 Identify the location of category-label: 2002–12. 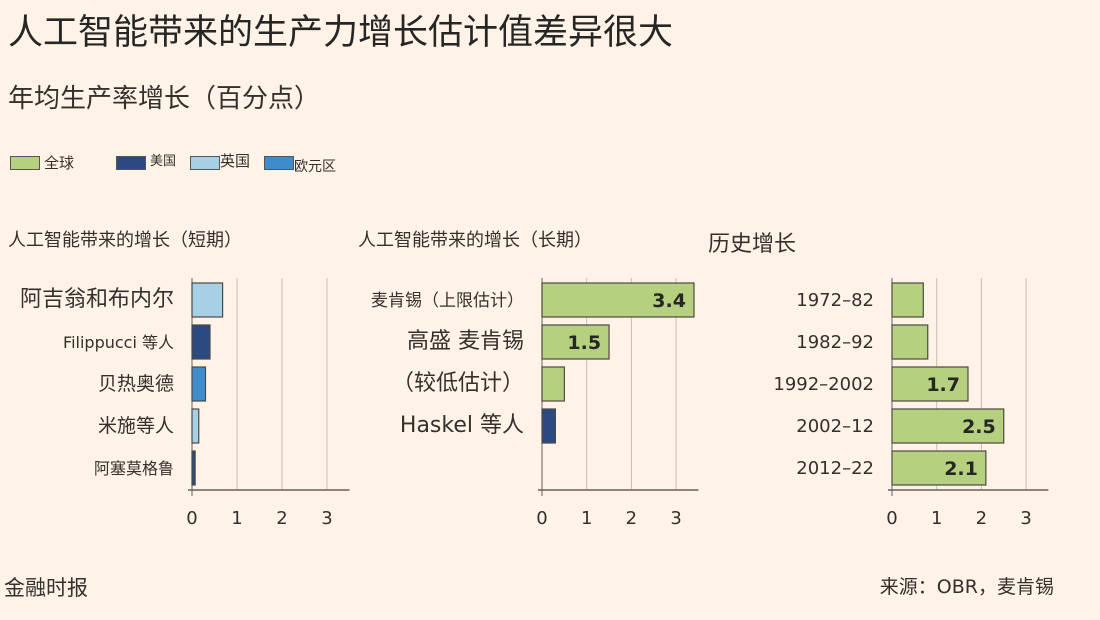
(835, 426).